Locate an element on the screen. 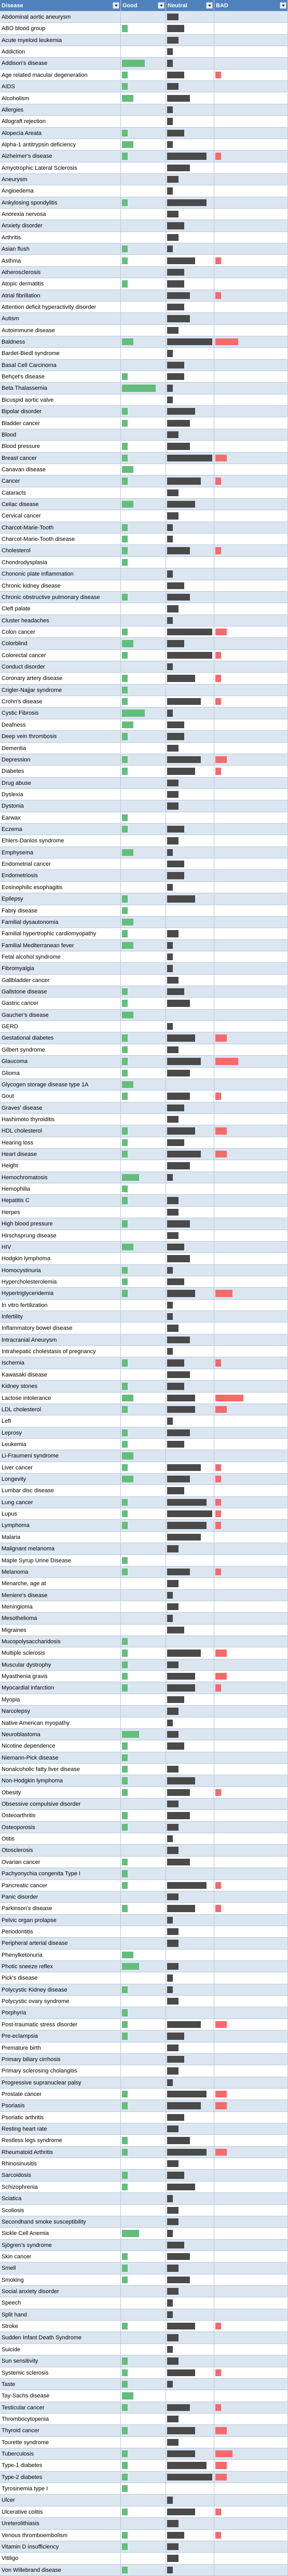 This screenshot has width=288, height=2576. disease-cell: Drug abuse is located at coordinates (60, 783).